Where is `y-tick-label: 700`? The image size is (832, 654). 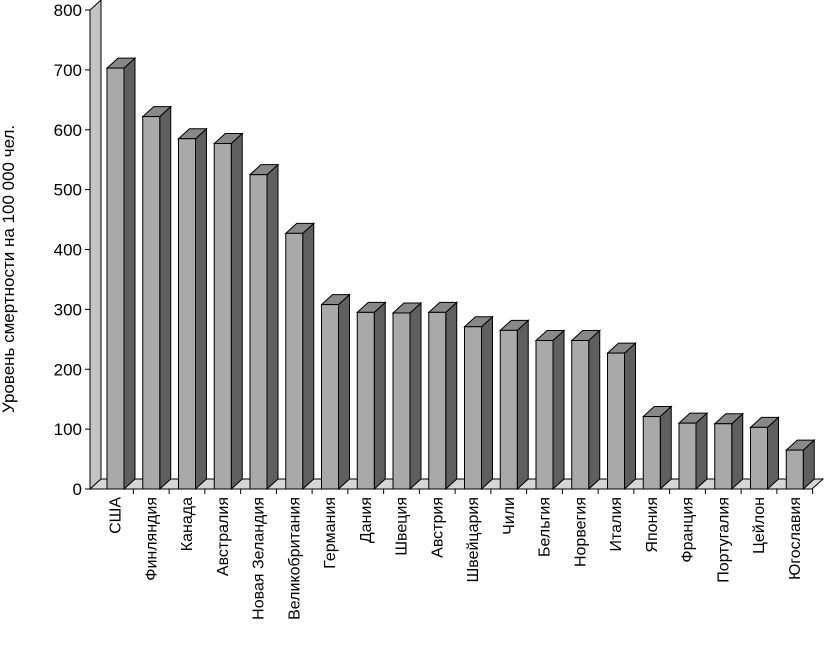 y-tick-label: 700 is located at coordinates (68, 70).